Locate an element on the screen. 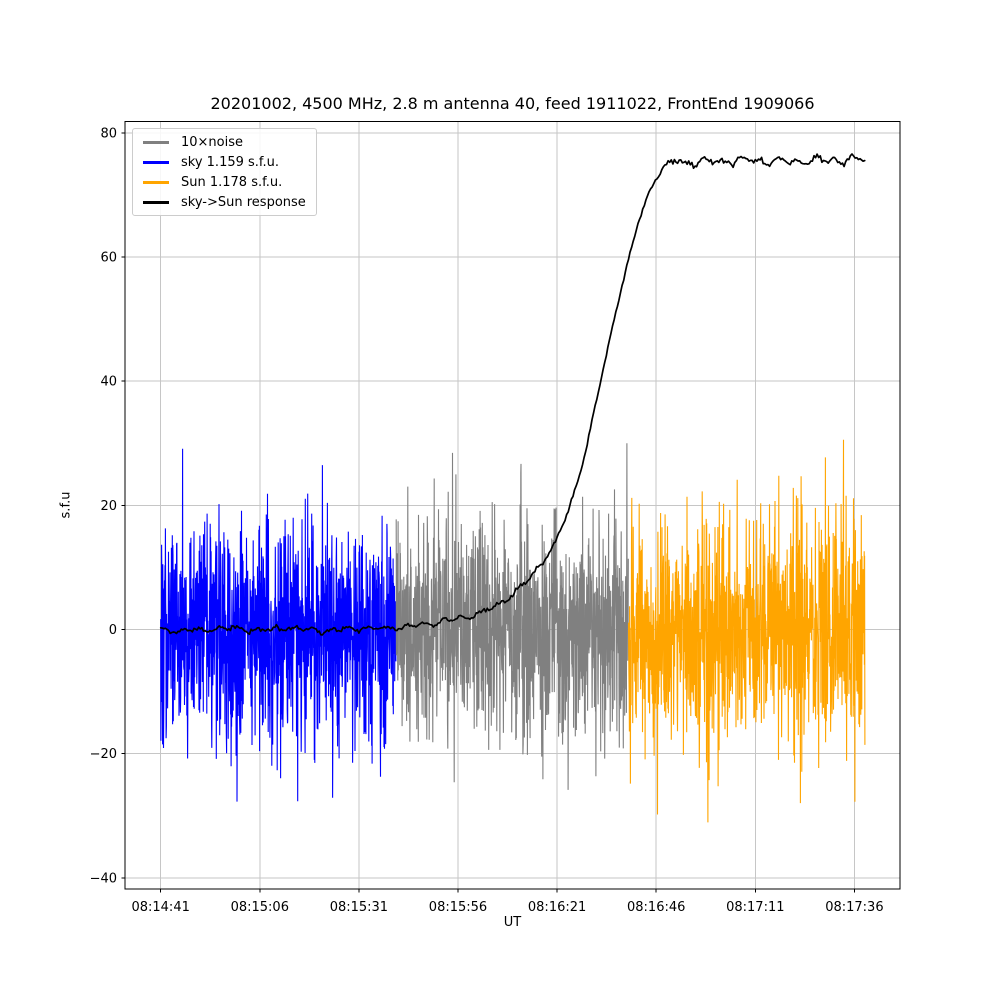 The height and width of the screenshot is (1000, 1000). legend-label-response: sky->Sun response is located at coordinates (243, 202).